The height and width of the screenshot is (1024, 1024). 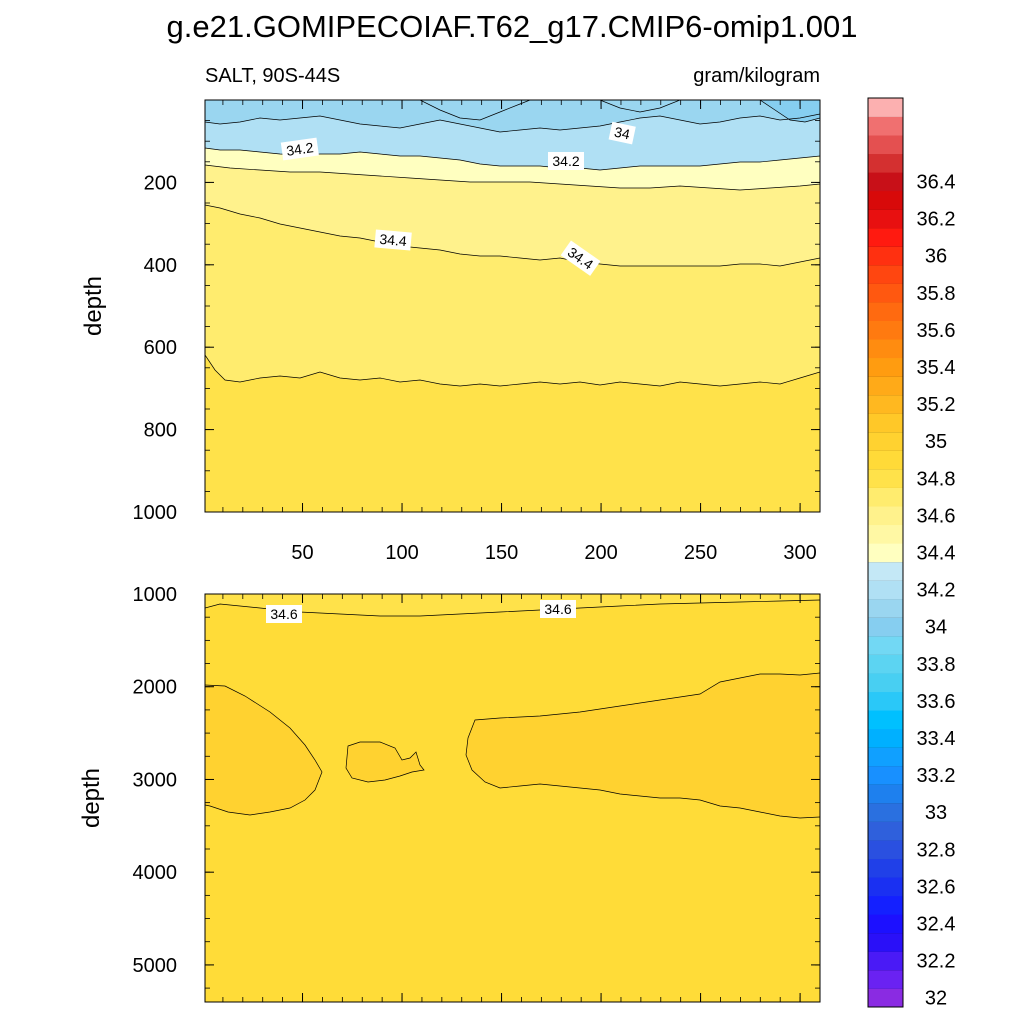 What do you see at coordinates (155, 688) in the screenshot?
I see `y-tick-label: 2000` at bounding box center [155, 688].